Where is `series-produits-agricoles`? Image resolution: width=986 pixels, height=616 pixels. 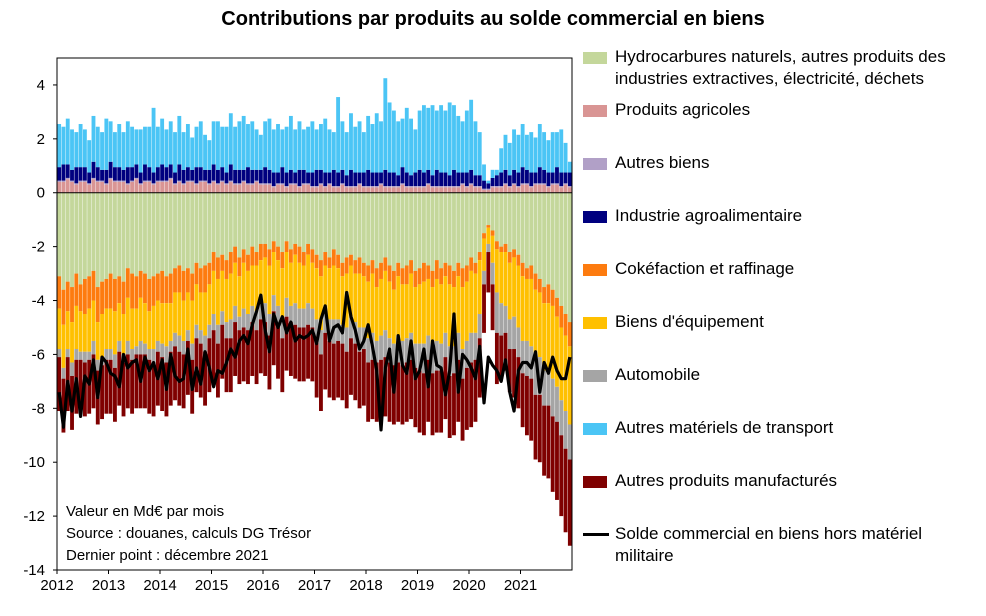
series-produits-agricoles is located at coordinates (314, 186).